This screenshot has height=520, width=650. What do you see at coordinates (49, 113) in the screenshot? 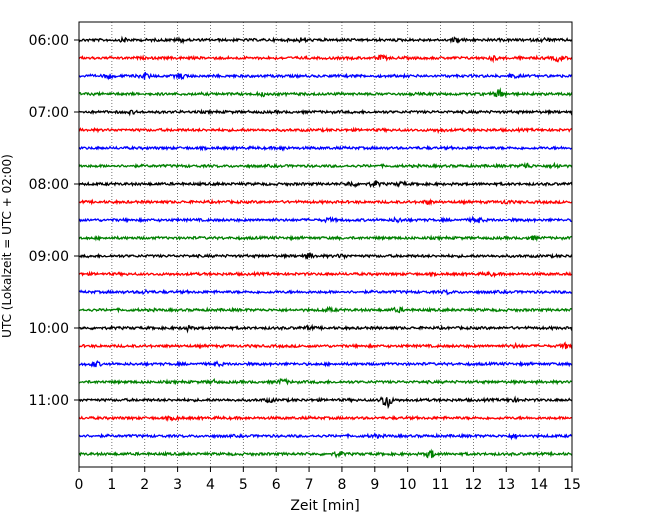
I see `y-tick-label: 07:00` at bounding box center [49, 113].